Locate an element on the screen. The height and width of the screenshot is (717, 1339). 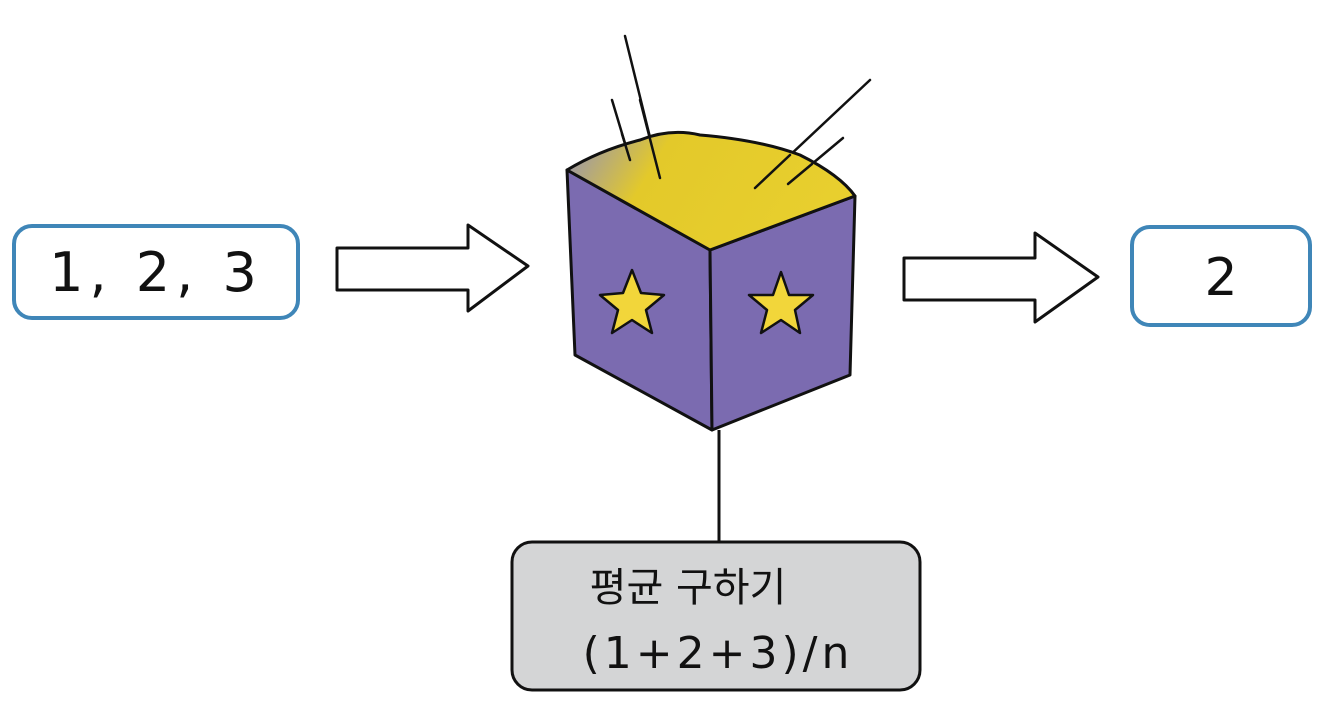
function-label-box: 평균 구하기 (1+2+3)/n is located at coordinates (716, 616).